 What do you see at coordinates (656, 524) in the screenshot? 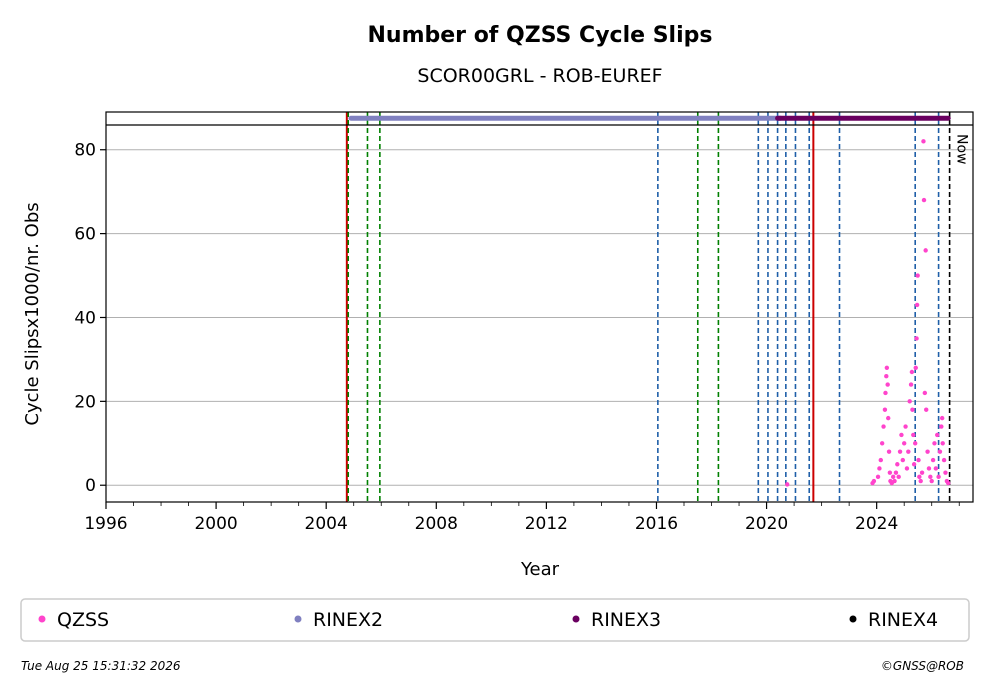
I see `x-tick-label: 2016` at bounding box center [656, 524].